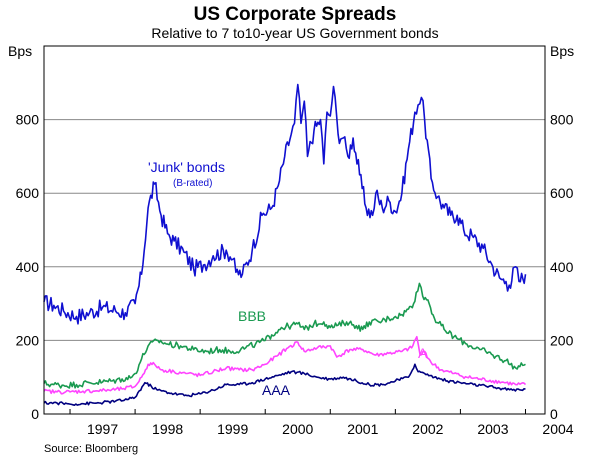 The width and height of the screenshot is (590, 459). I want to click on x-tick-label: 2003, so click(492, 429).